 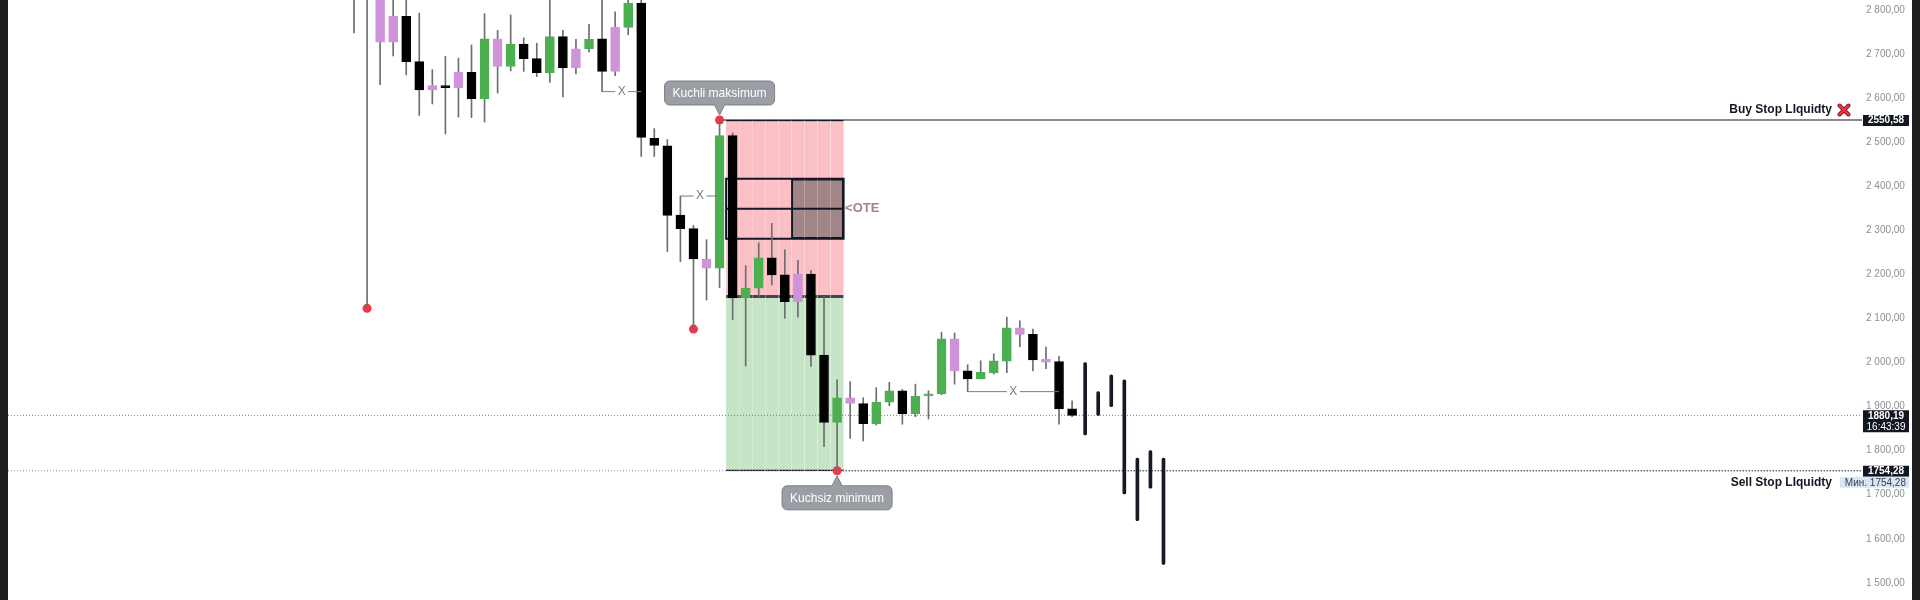 What do you see at coordinates (1781, 482) in the screenshot?
I see `ref-line-label: Sell Stop LIquidty` at bounding box center [1781, 482].